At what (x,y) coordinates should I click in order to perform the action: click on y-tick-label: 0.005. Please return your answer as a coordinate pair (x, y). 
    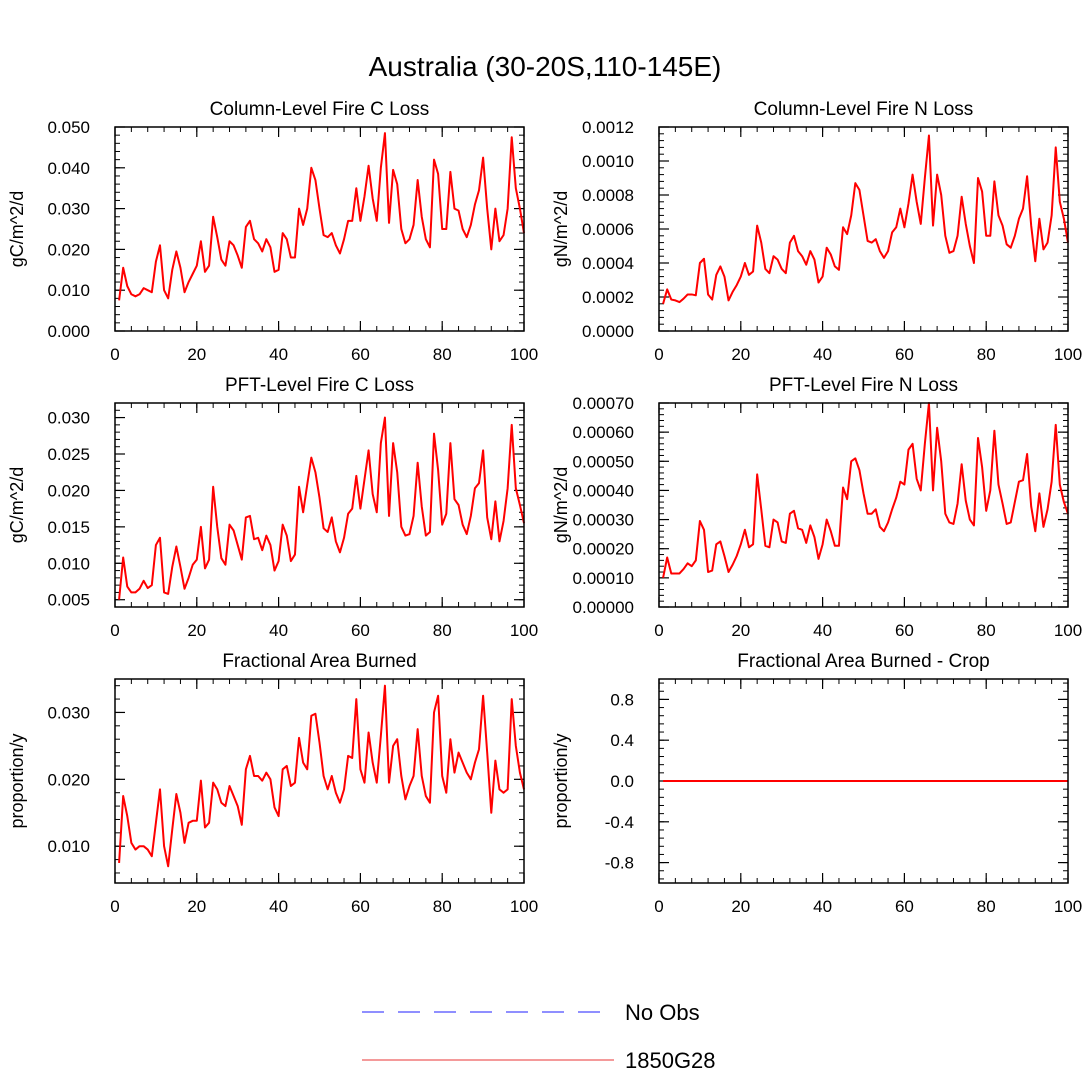
    Looking at the image, I should click on (68, 600).